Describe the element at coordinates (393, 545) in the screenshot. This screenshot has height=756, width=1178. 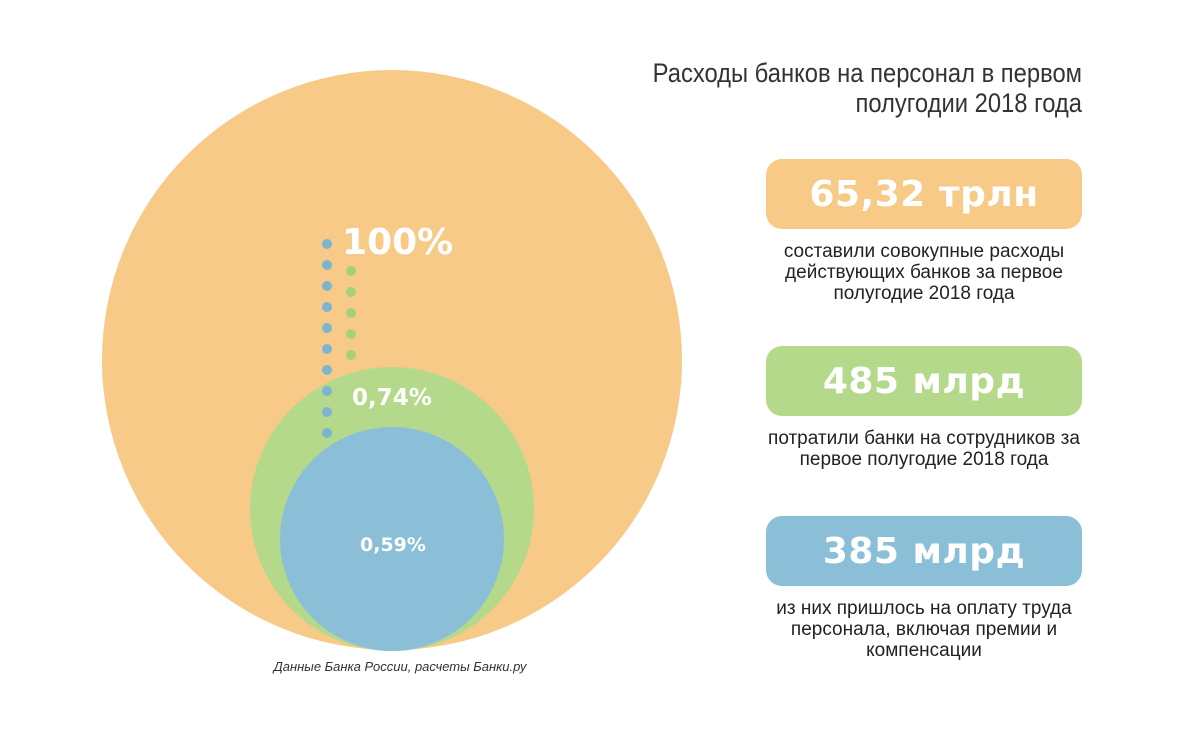
I see `label-salary-share: 0,59%` at that location.